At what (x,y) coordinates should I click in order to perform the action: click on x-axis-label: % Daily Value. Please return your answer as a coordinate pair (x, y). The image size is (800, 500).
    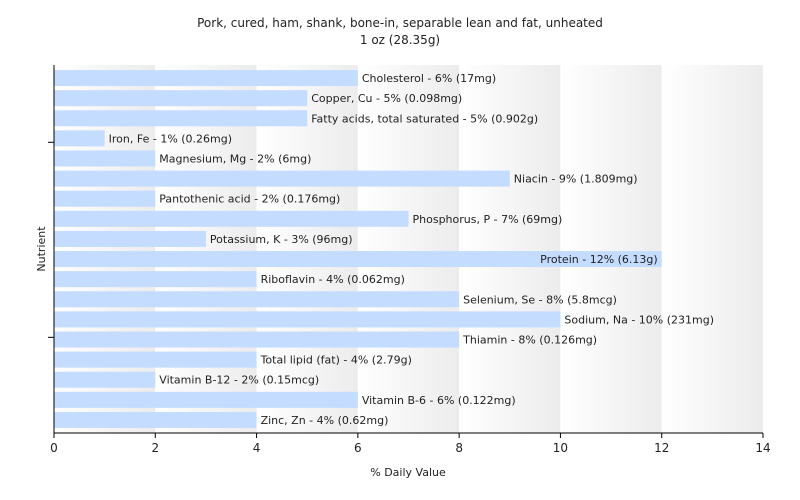
    Looking at the image, I should click on (408, 472).